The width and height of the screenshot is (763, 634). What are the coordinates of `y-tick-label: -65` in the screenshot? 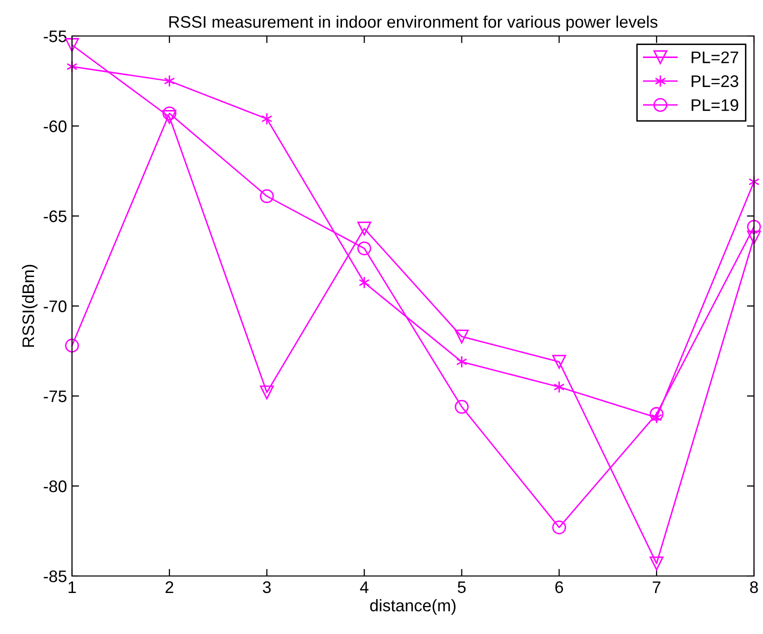 It's located at (55, 216).